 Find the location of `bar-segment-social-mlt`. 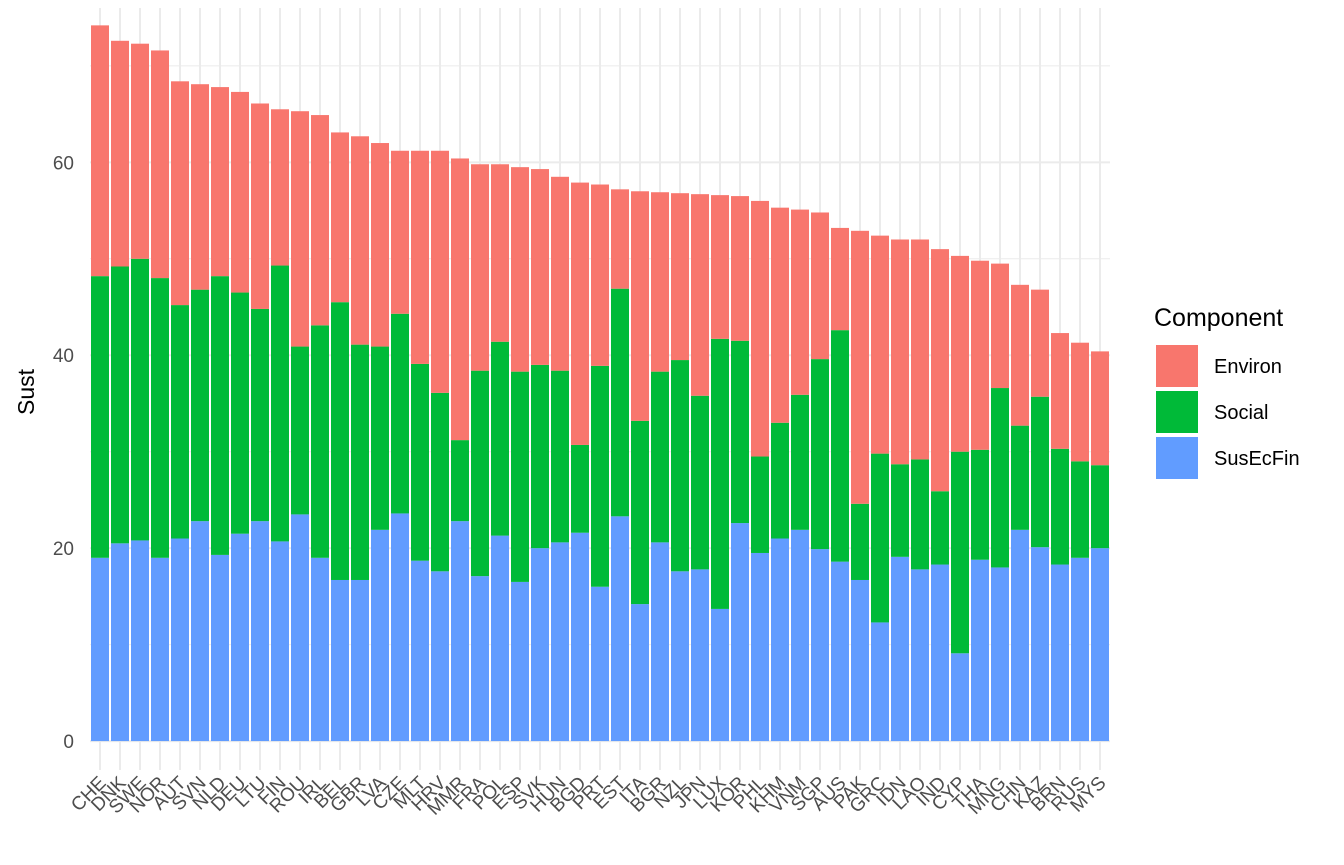

bar-segment-social-mlt is located at coordinates (420, 462).